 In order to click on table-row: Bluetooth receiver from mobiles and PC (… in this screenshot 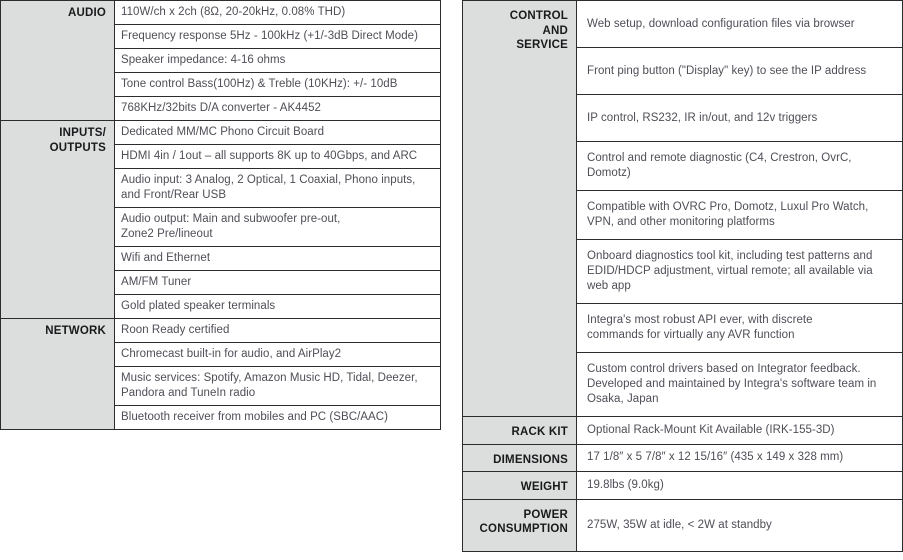, I will do `click(221, 417)`.